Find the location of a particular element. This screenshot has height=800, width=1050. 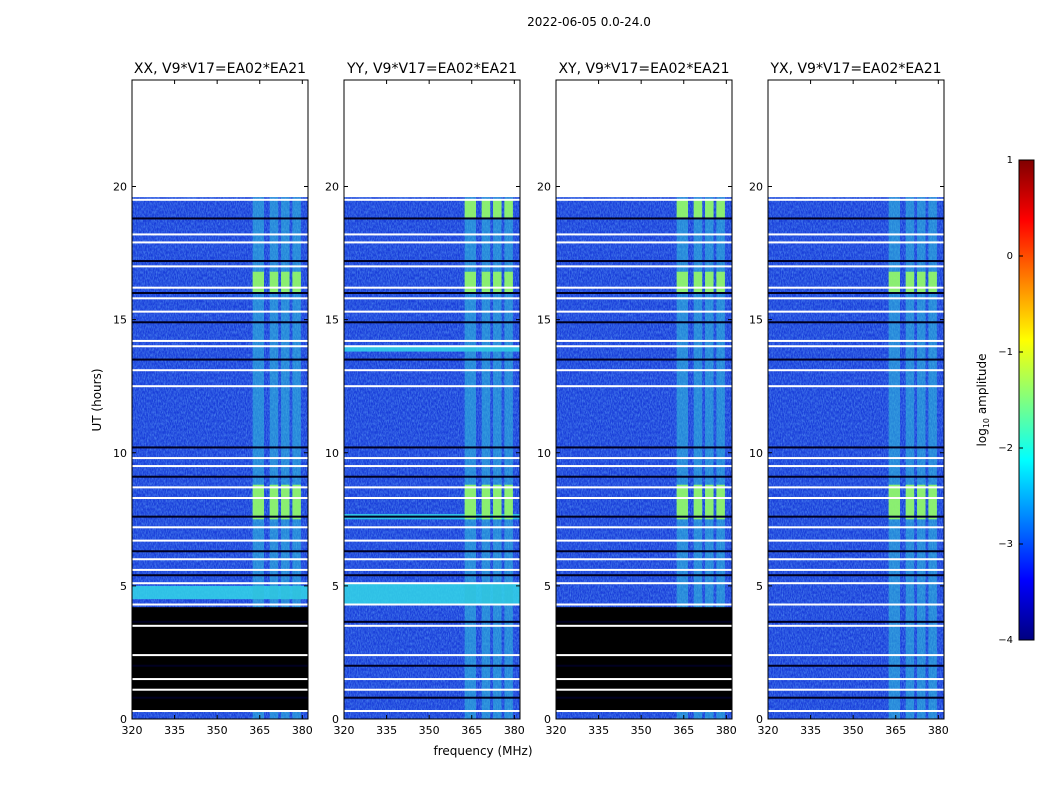

blank-range is located at coordinates (220, 659).